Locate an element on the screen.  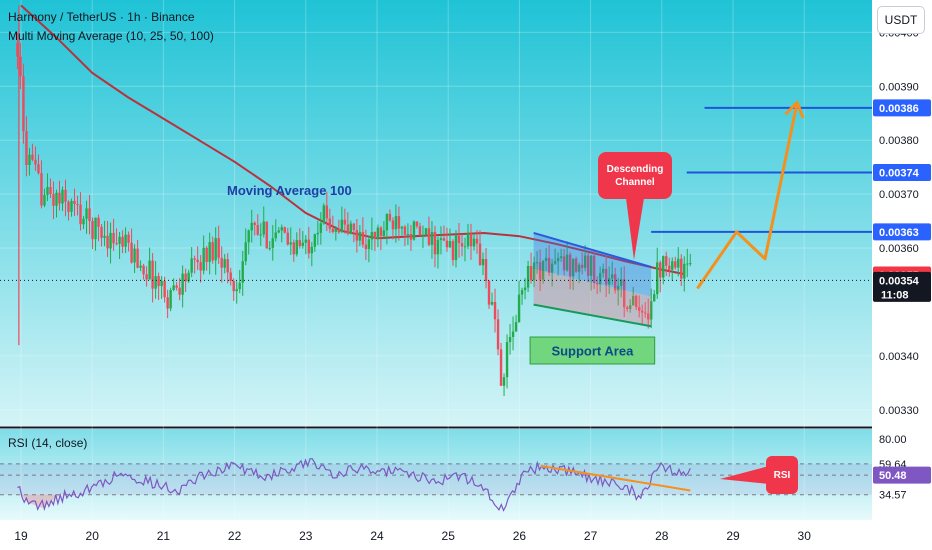
x-tick-label: 19 is located at coordinates (21, 536).